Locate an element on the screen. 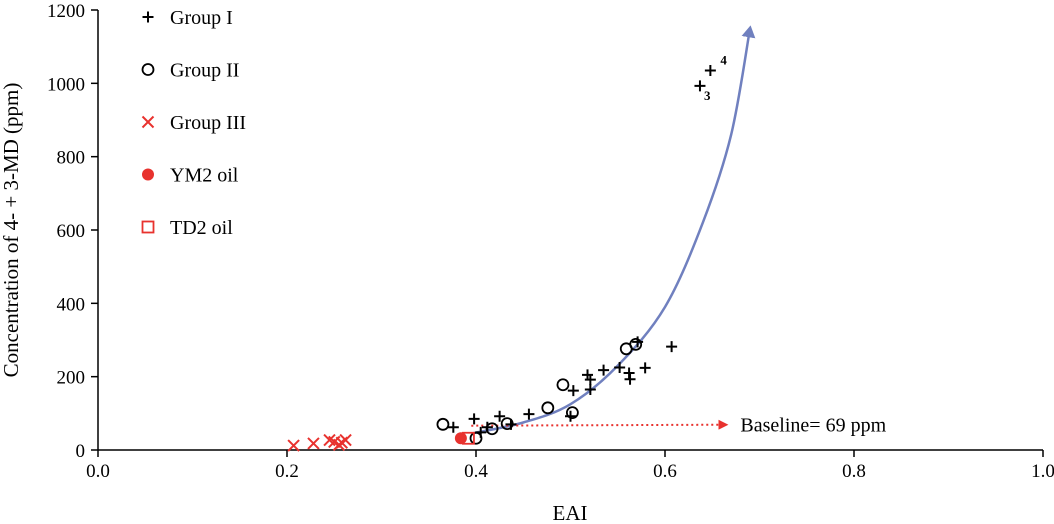 The width and height of the screenshot is (1054, 524). y-tick-label: 400 is located at coordinates (71, 304).